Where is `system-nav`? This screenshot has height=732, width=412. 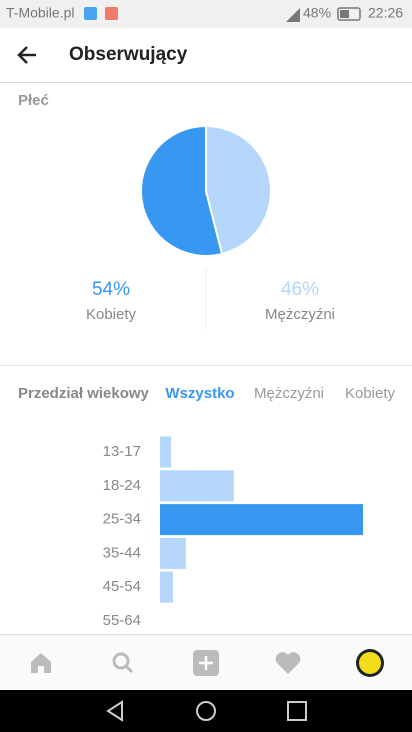 system-nav is located at coordinates (206, 711).